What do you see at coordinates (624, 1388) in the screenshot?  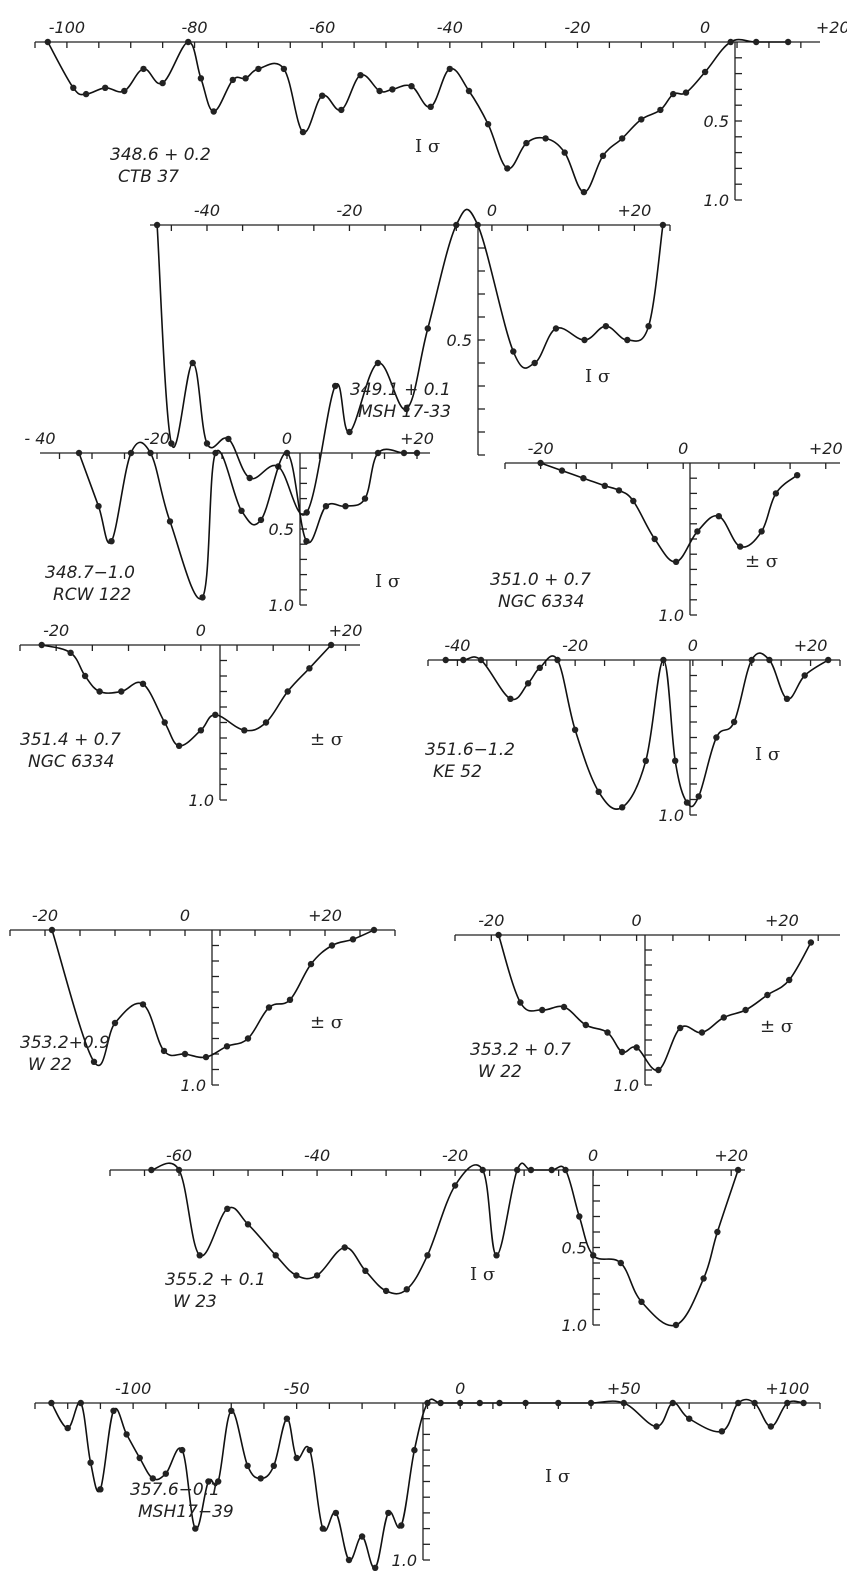 I see `x-tick-label: +50` at bounding box center [624, 1388].